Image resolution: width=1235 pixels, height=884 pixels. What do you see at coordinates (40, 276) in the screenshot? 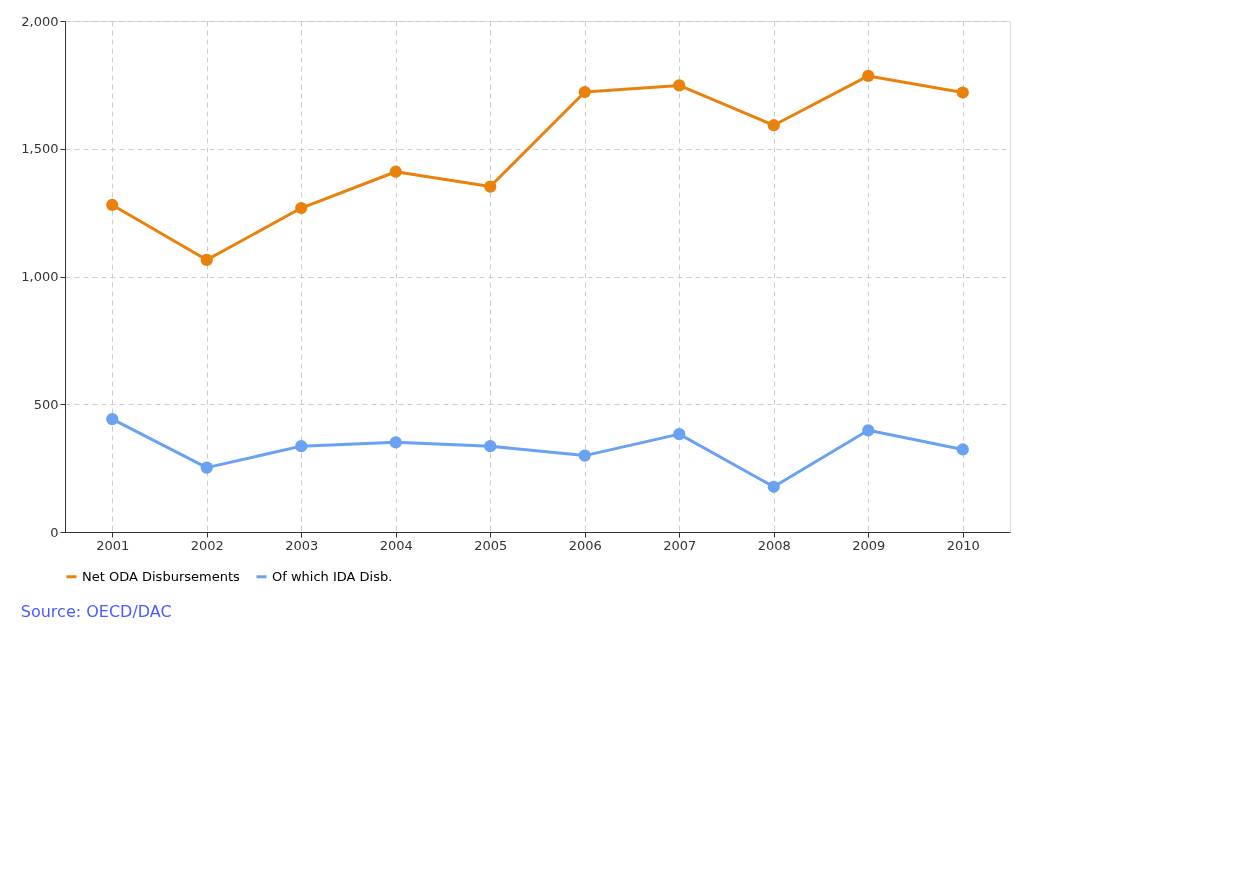
I see `y-tick-label: 1,000` at bounding box center [40, 276].